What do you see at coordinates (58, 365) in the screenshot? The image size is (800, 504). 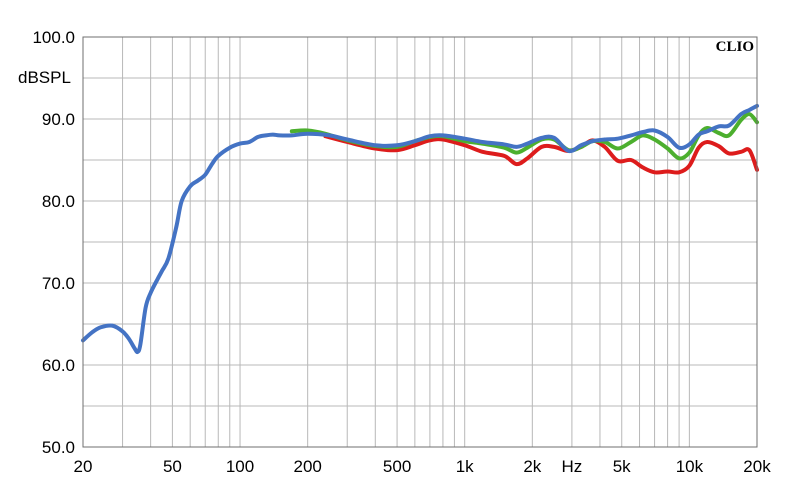 I see `y-tick-label: 60.0` at bounding box center [58, 365].